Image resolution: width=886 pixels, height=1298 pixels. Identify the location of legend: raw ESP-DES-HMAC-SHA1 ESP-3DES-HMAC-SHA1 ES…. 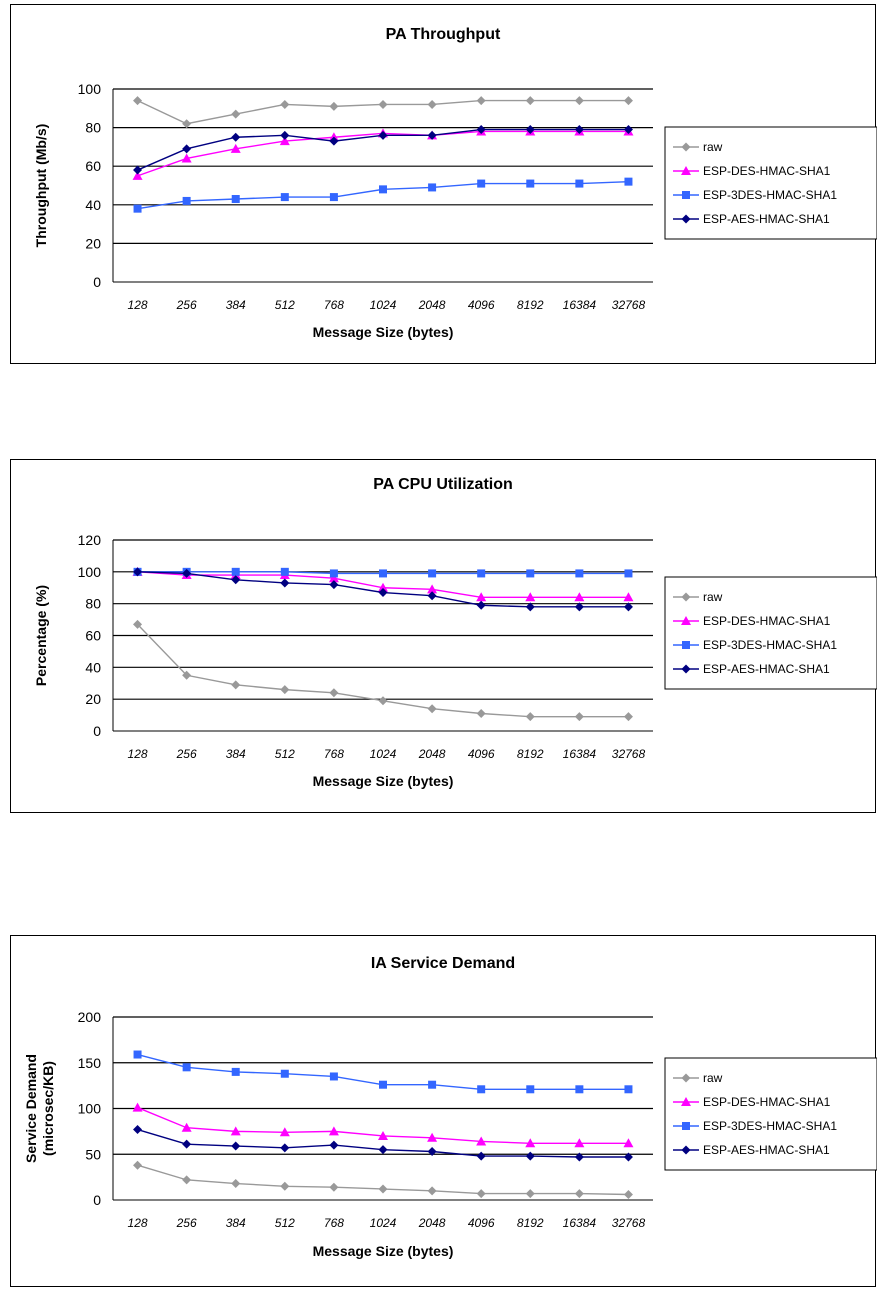
(770, 183).